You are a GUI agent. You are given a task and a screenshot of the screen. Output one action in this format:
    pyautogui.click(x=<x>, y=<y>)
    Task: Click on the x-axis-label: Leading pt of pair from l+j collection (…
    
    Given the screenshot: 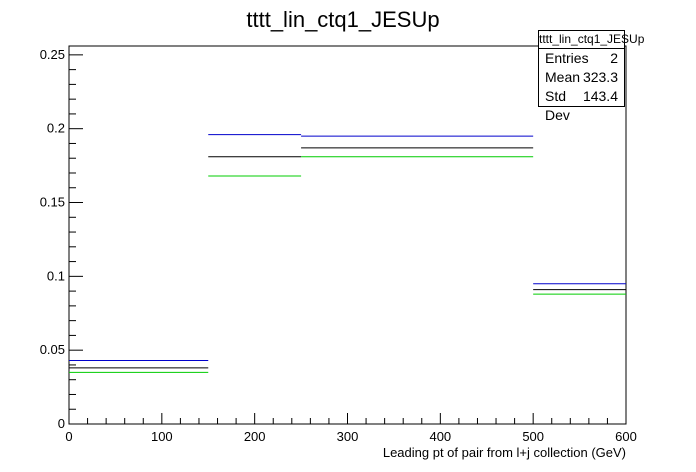 What is the action you would take?
    pyautogui.click(x=504, y=452)
    